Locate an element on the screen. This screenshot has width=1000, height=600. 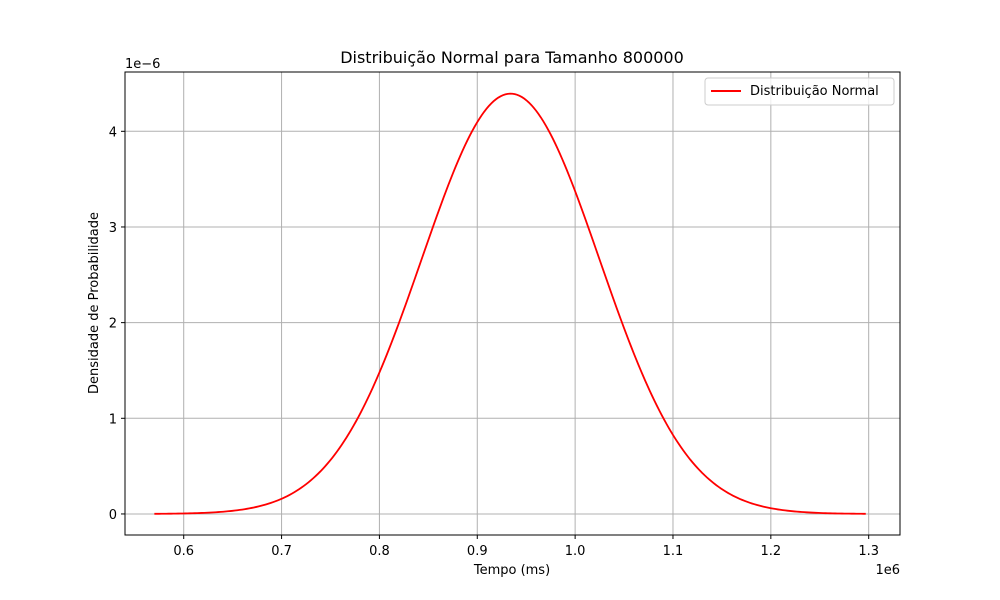
legend-box is located at coordinates (799, 91).